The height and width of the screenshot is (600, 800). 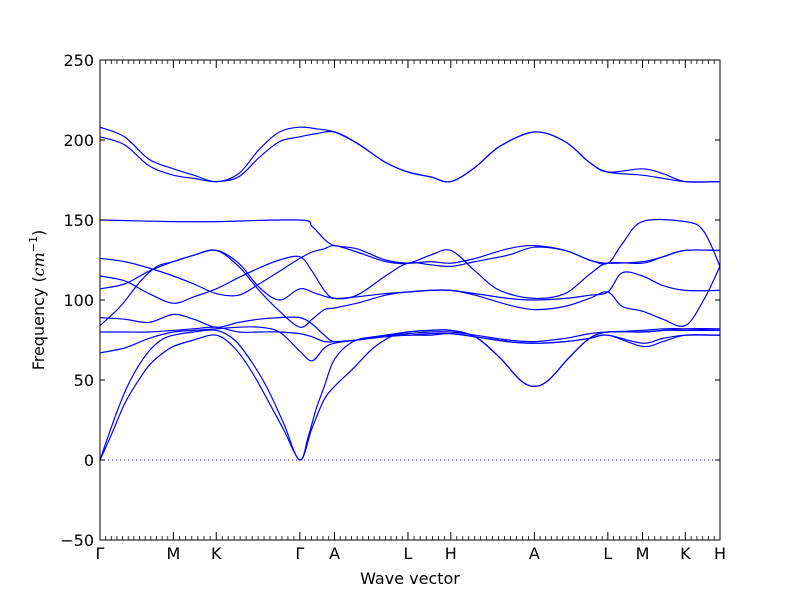 I want to click on y-tick-label: 0, so click(x=89, y=460).